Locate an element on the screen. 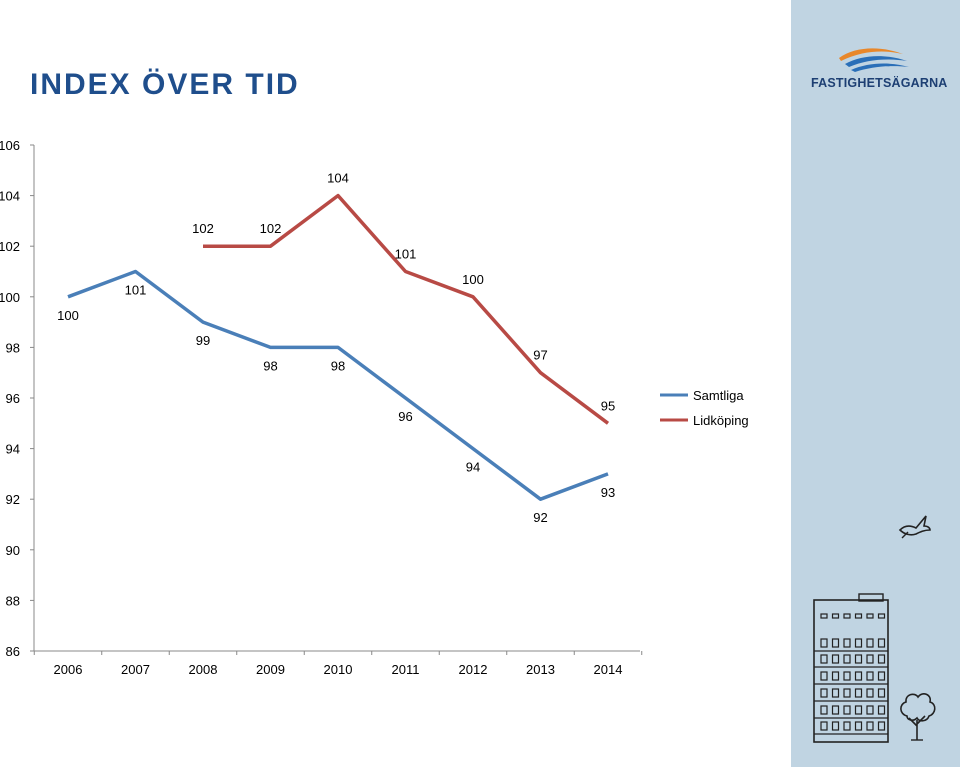 The width and height of the screenshot is (960, 767). y-tick-label: 88 is located at coordinates (13, 600).